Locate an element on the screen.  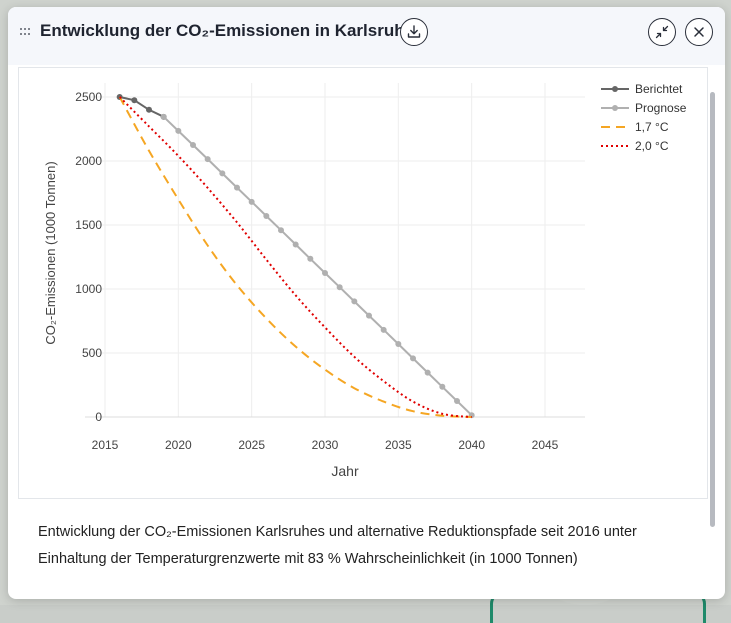
close-icon is located at coordinates (699, 32).